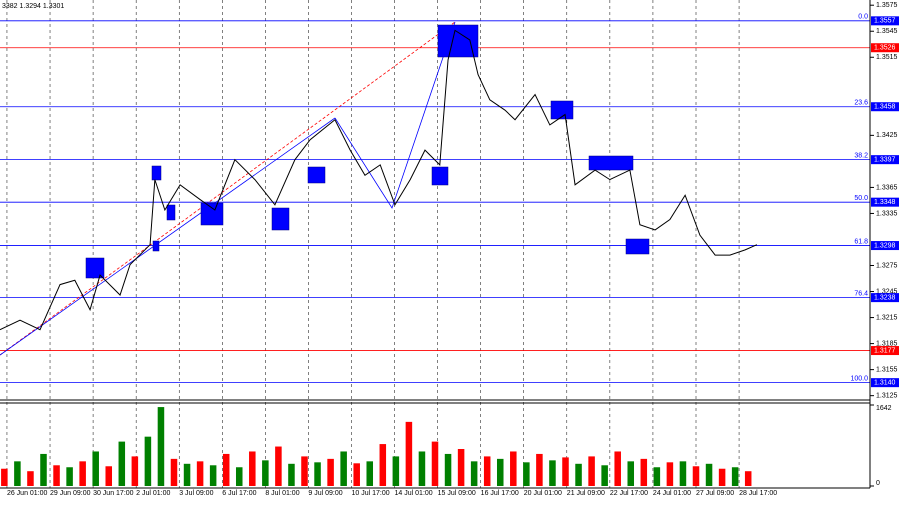 The width and height of the screenshot is (900, 505). I want to click on x-tick-label: 15 Jul 09:00, so click(457, 493).